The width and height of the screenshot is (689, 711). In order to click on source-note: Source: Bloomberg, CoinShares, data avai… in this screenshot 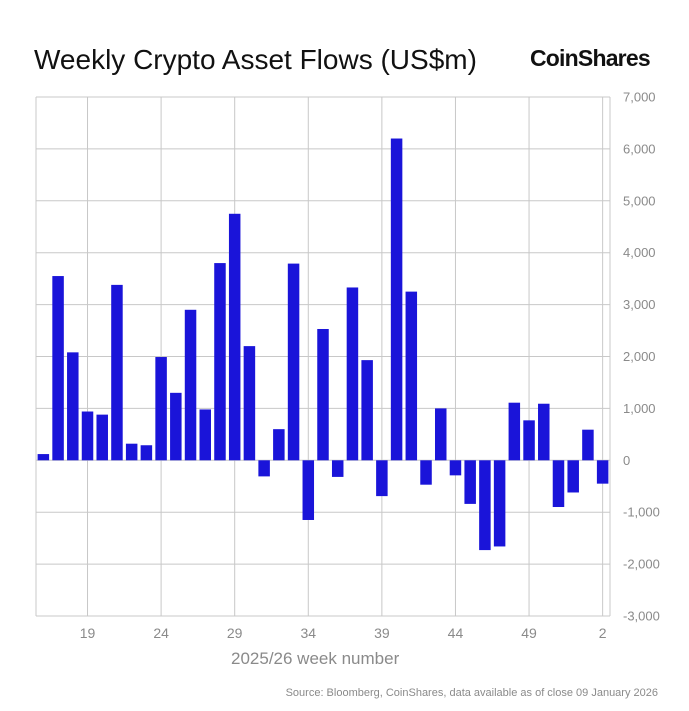, I will do `click(471, 693)`.